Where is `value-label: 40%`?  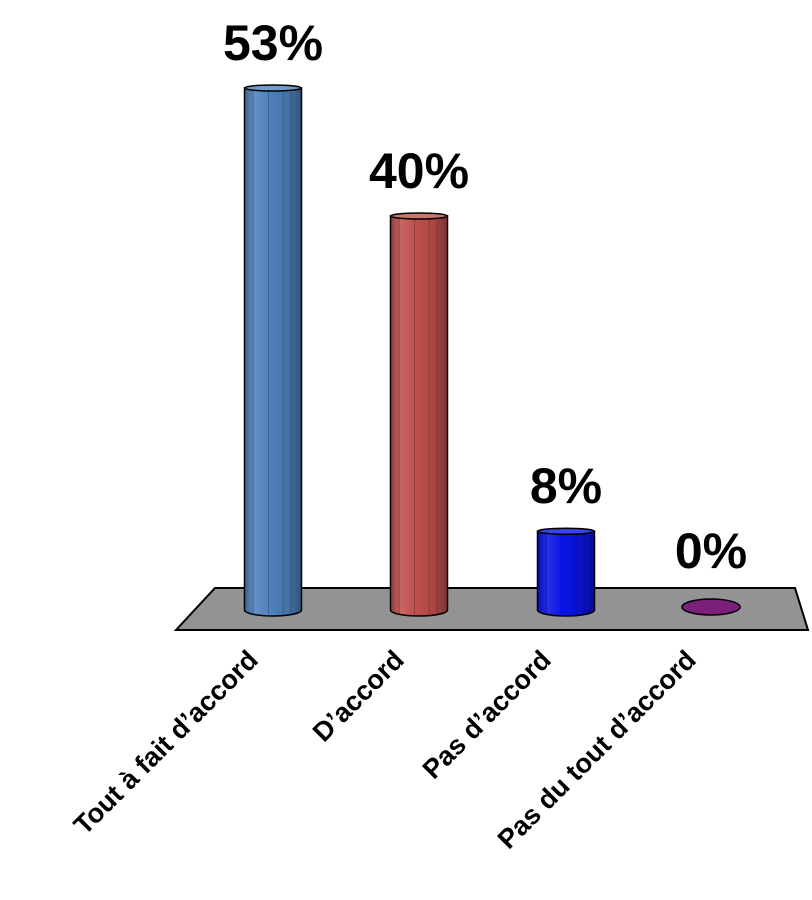 value-label: 40% is located at coordinates (419, 171).